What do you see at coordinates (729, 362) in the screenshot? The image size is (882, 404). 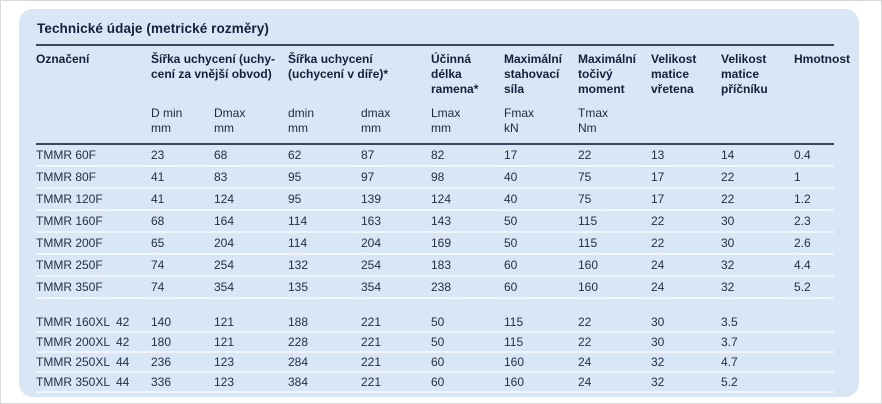 I see `value-cell: 4.7` at bounding box center [729, 362].